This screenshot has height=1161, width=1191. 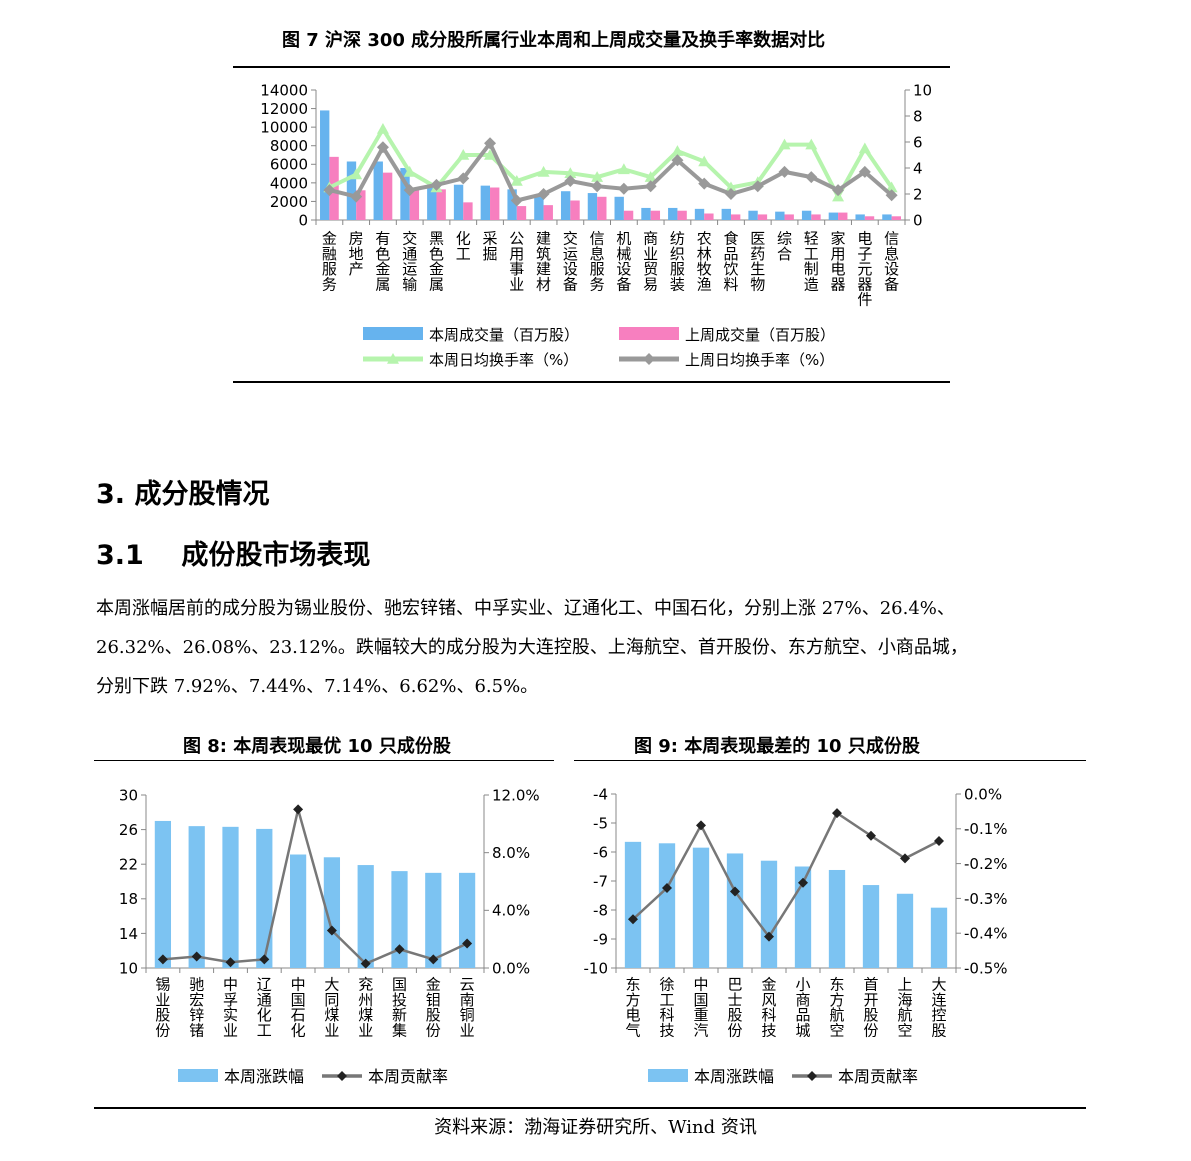 I want to click on section-3-number: 3., so click(x=111, y=494).